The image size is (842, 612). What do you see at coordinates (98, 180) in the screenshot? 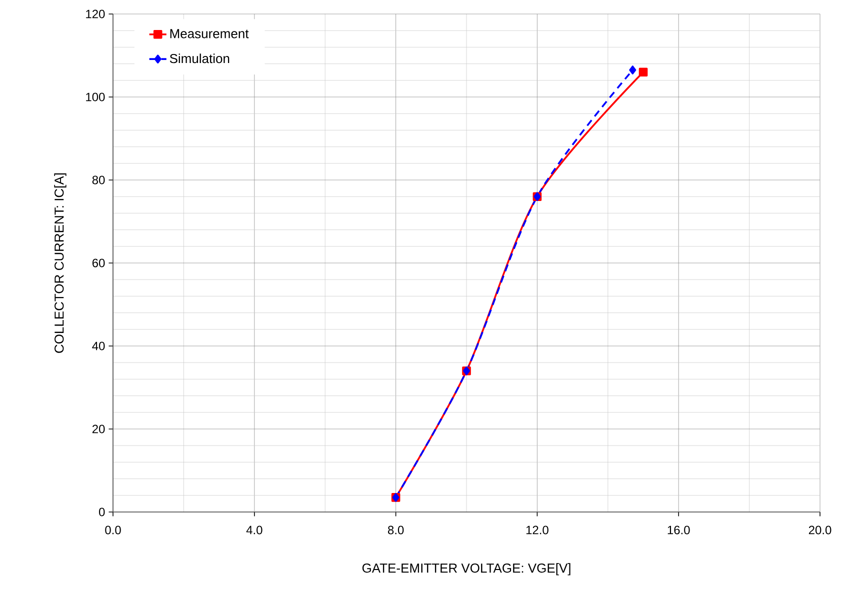
I see `y-tick-label: 80` at bounding box center [98, 180].